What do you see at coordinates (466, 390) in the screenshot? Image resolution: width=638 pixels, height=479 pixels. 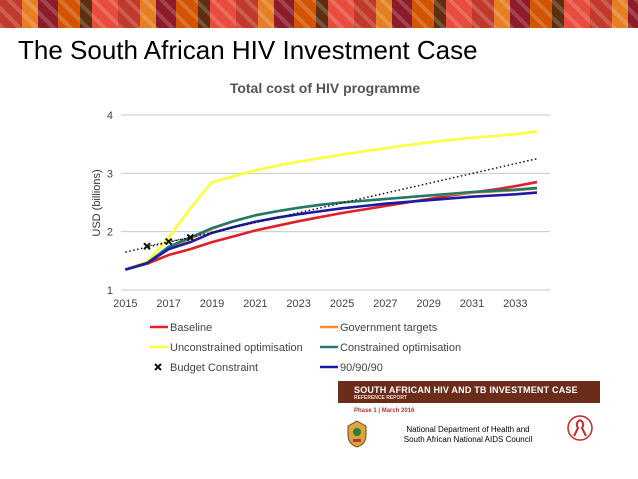 I see `report-title: SOUTH AFRICAN HIV AND TB INVESTMENT CASE` at bounding box center [466, 390].